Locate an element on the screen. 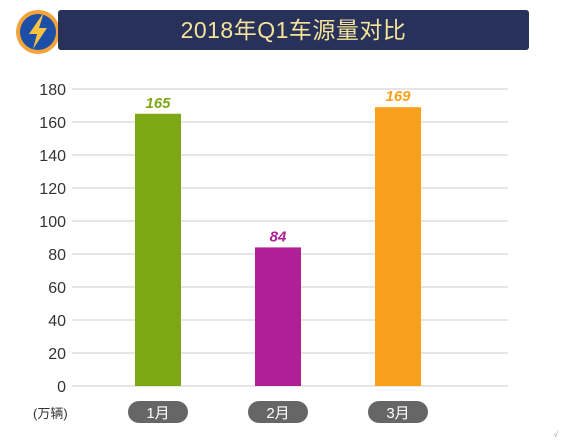 This screenshot has width=564, height=441. title-bar: 2018年Q1车源量对比 is located at coordinates (293, 30).